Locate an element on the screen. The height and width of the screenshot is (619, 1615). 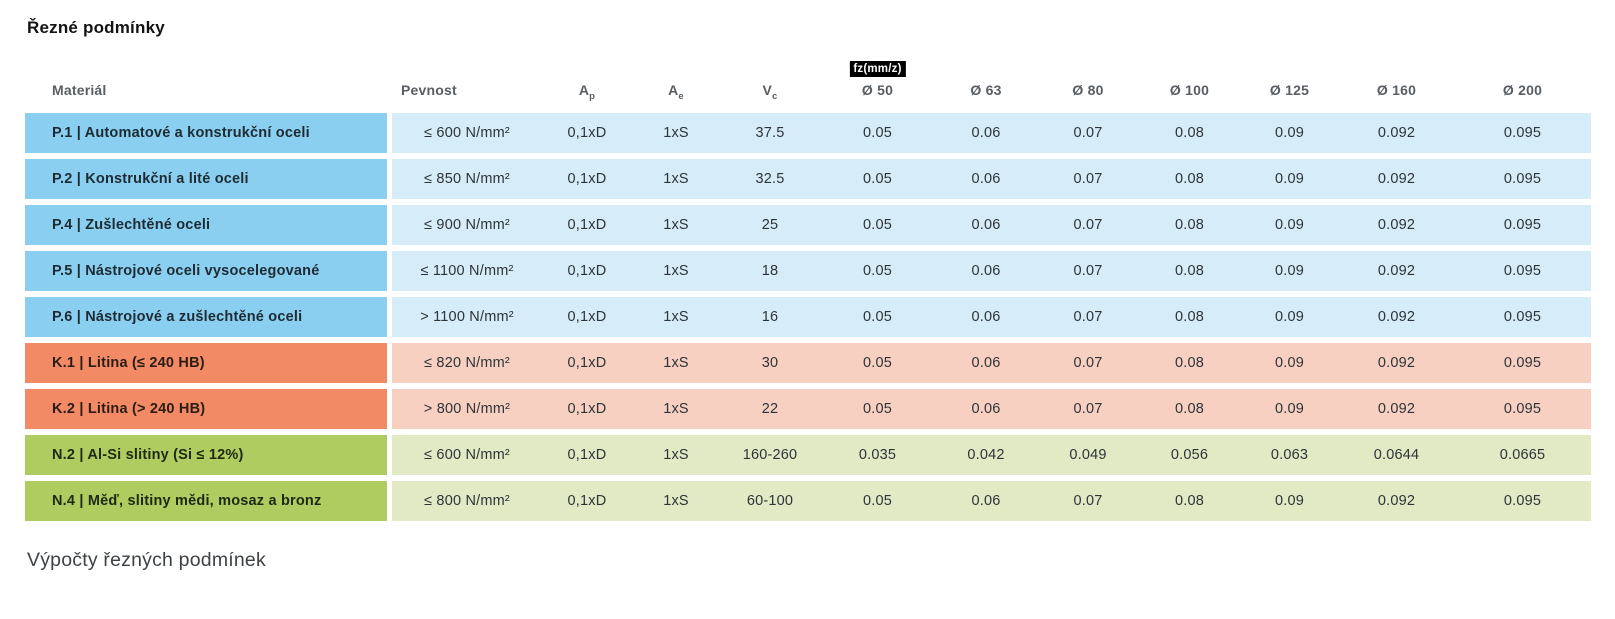
column-header-material: Materiál is located at coordinates (208, 75).